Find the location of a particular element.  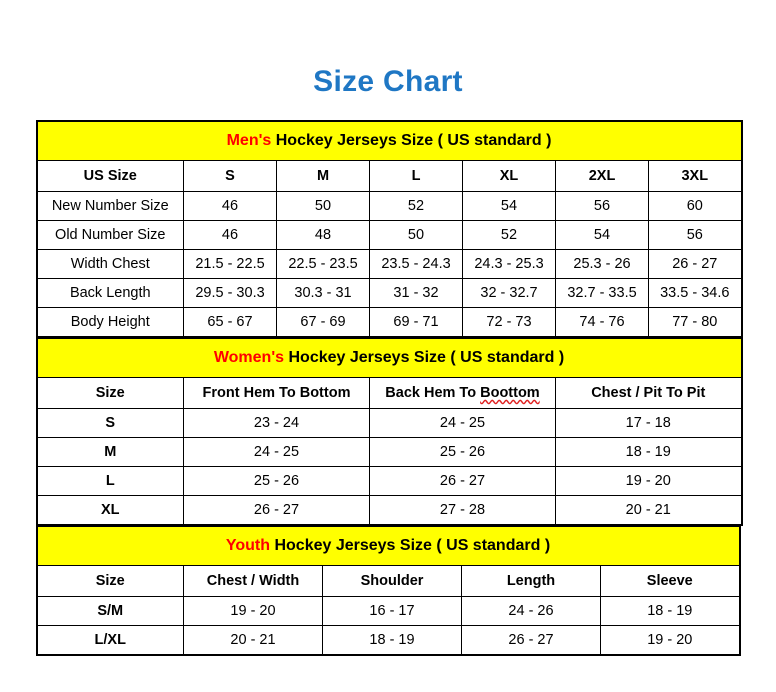

row-label: Old Number Size is located at coordinates (110, 235).